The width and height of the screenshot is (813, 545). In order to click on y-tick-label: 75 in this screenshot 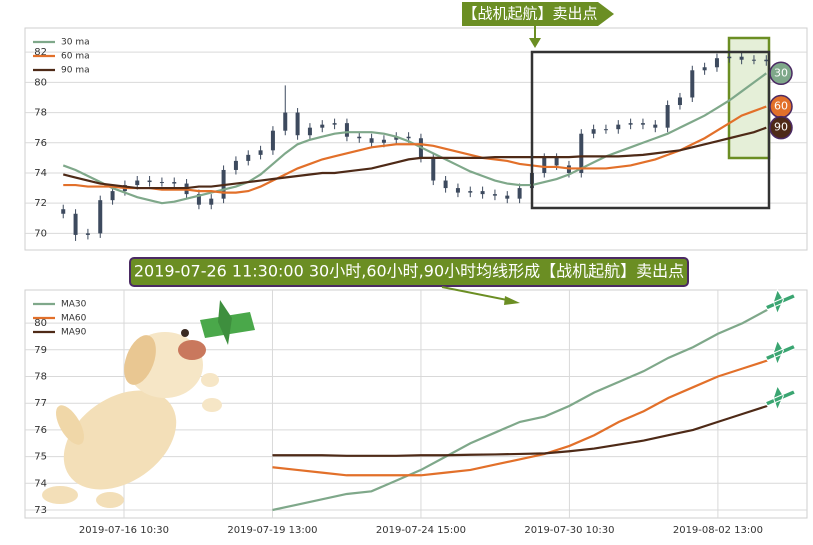, I will do `click(40, 457)`.